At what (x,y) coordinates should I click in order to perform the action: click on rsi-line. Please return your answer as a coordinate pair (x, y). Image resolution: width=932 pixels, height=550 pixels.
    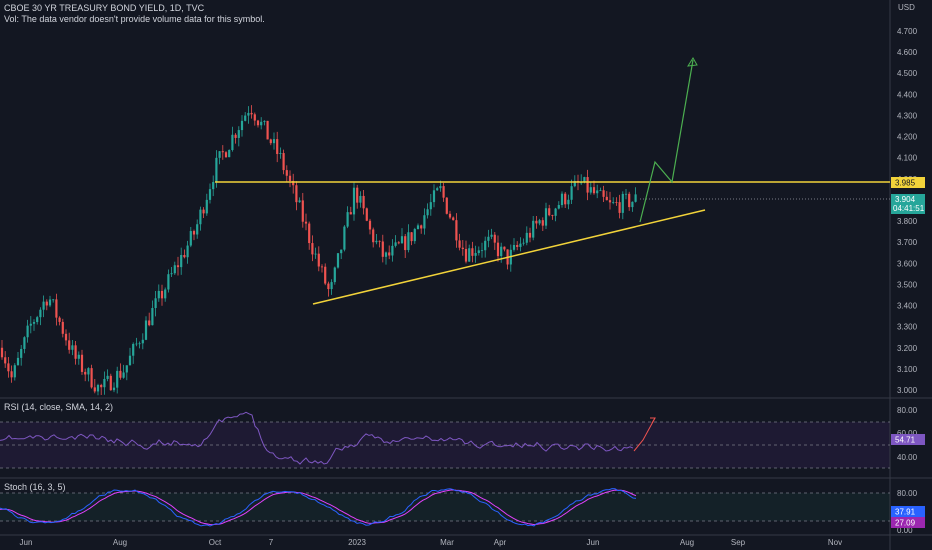
    Looking at the image, I should click on (317, 438).